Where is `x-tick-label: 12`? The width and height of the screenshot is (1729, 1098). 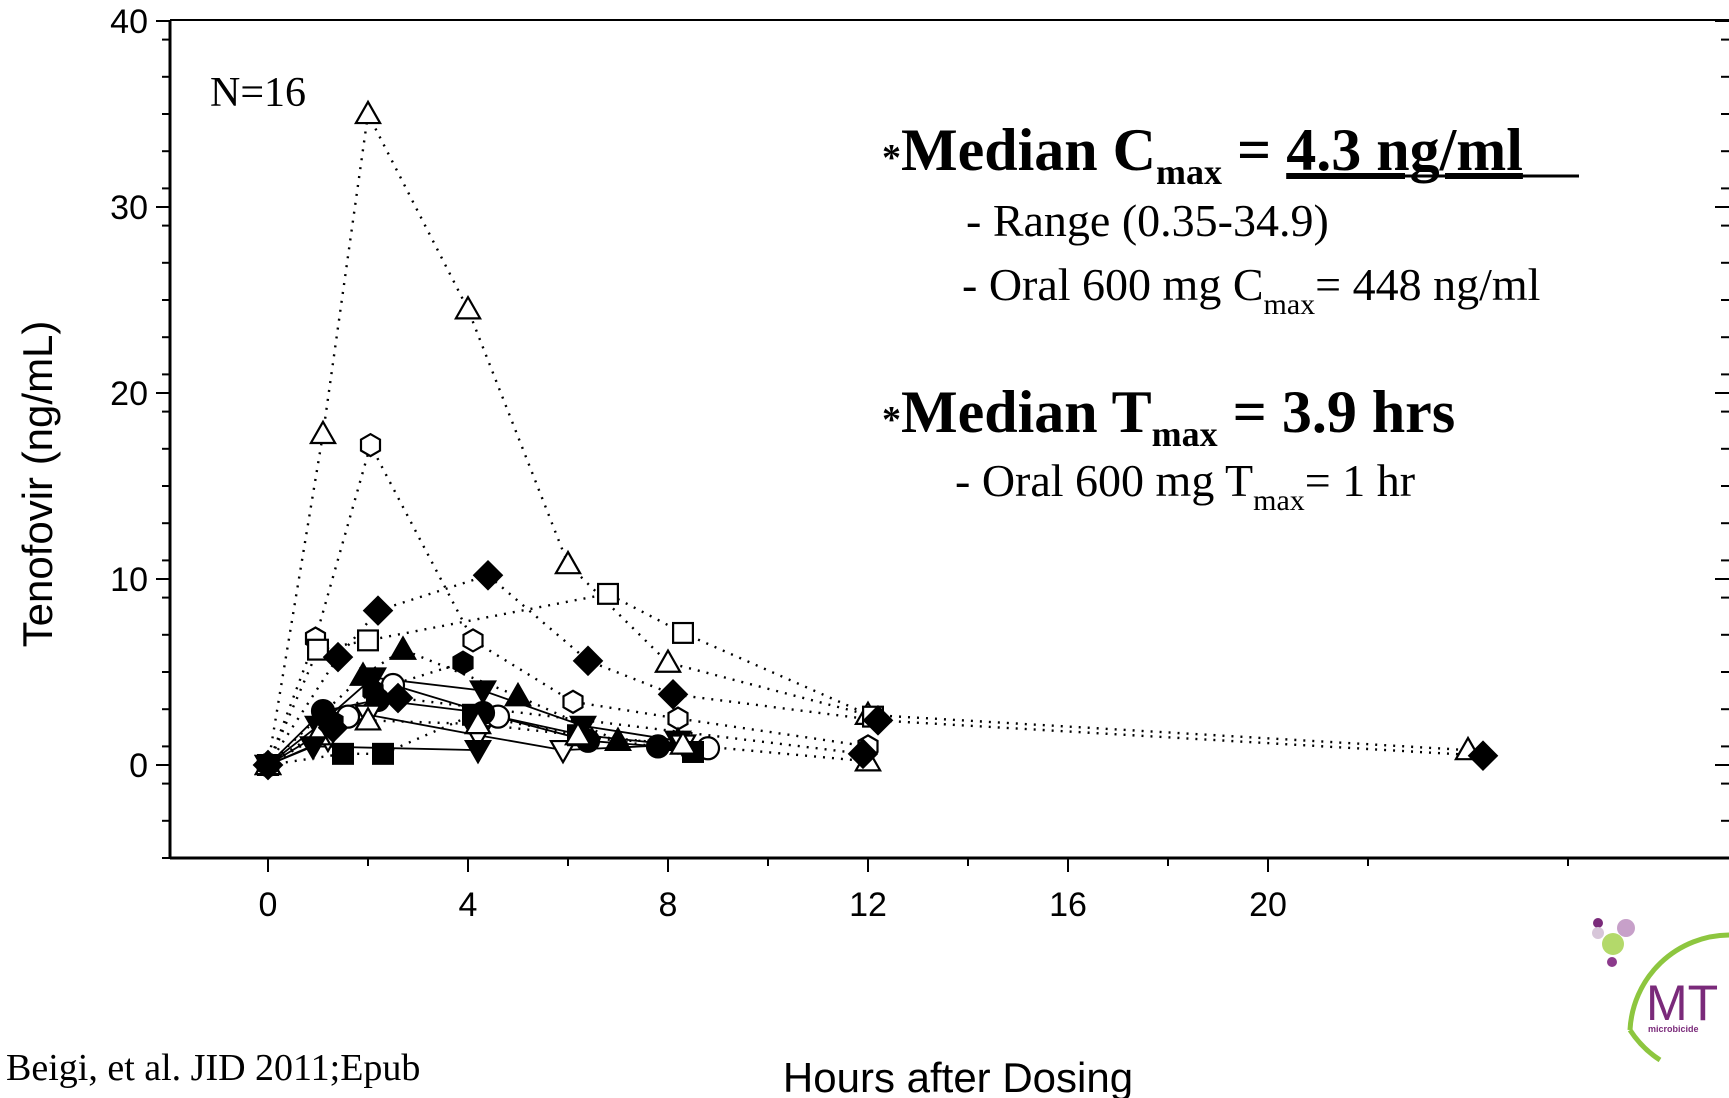
x-tick-label: 12 is located at coordinates (868, 905).